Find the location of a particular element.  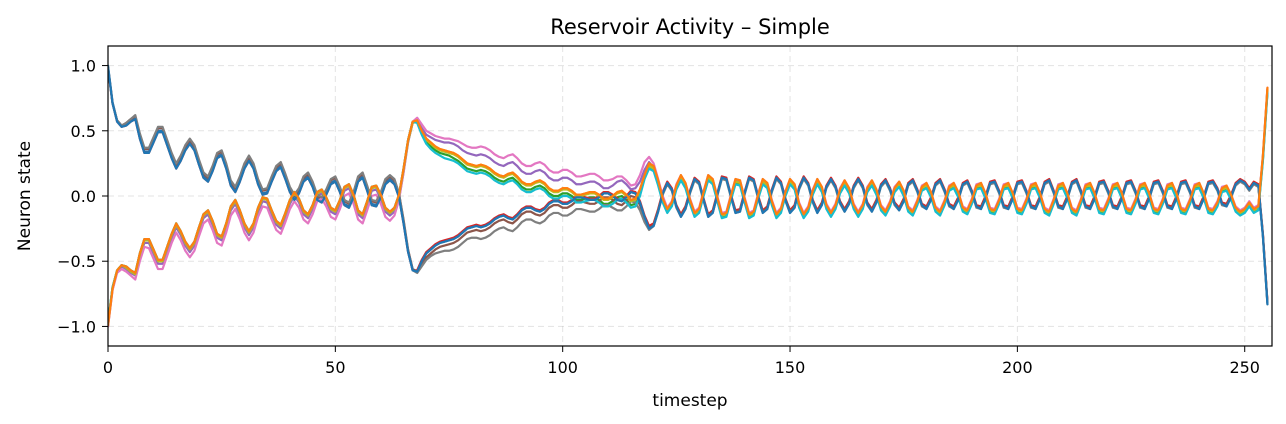

y-tick-label: 0.0 is located at coordinates (83, 196).